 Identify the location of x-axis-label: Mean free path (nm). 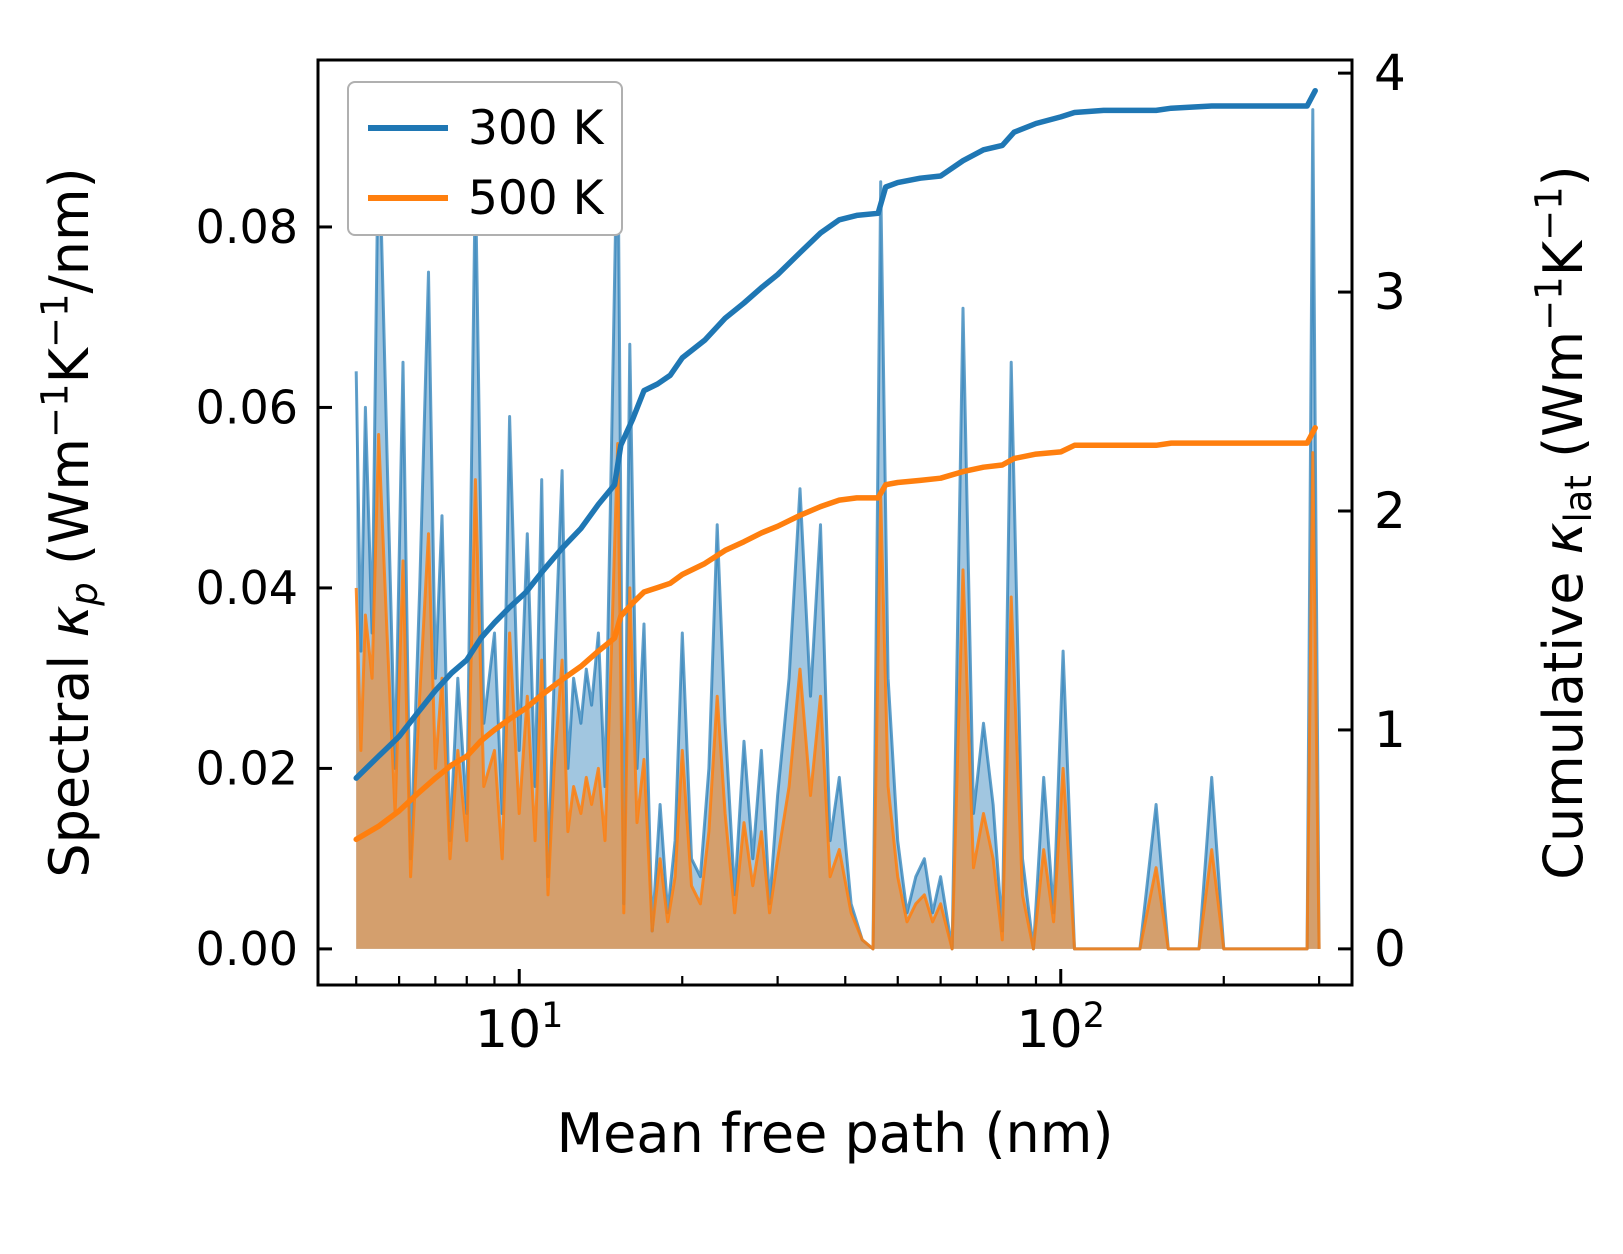
(835, 1133).